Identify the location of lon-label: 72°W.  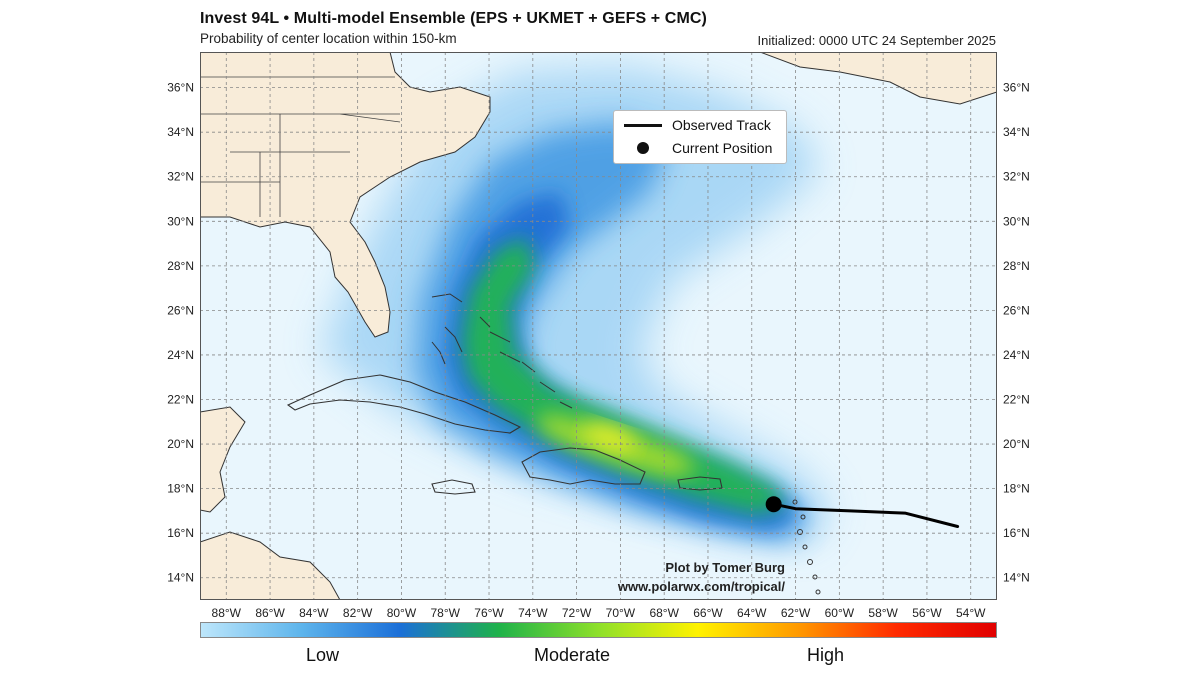
(577, 613).